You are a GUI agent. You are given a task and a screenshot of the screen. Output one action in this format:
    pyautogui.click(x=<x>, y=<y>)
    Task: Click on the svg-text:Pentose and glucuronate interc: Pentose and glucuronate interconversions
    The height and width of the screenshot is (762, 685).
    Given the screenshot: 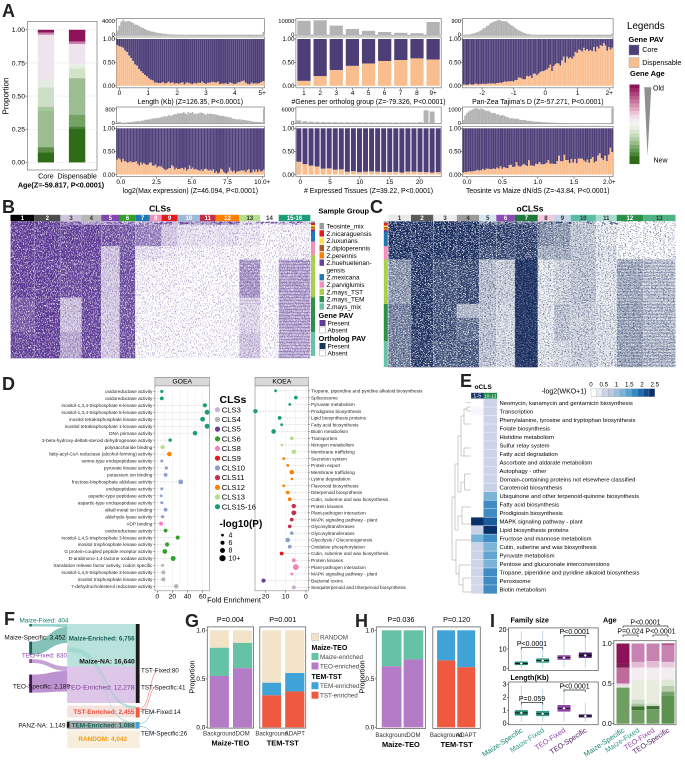 What is the action you would take?
    pyautogui.click(x=555, y=565)
    